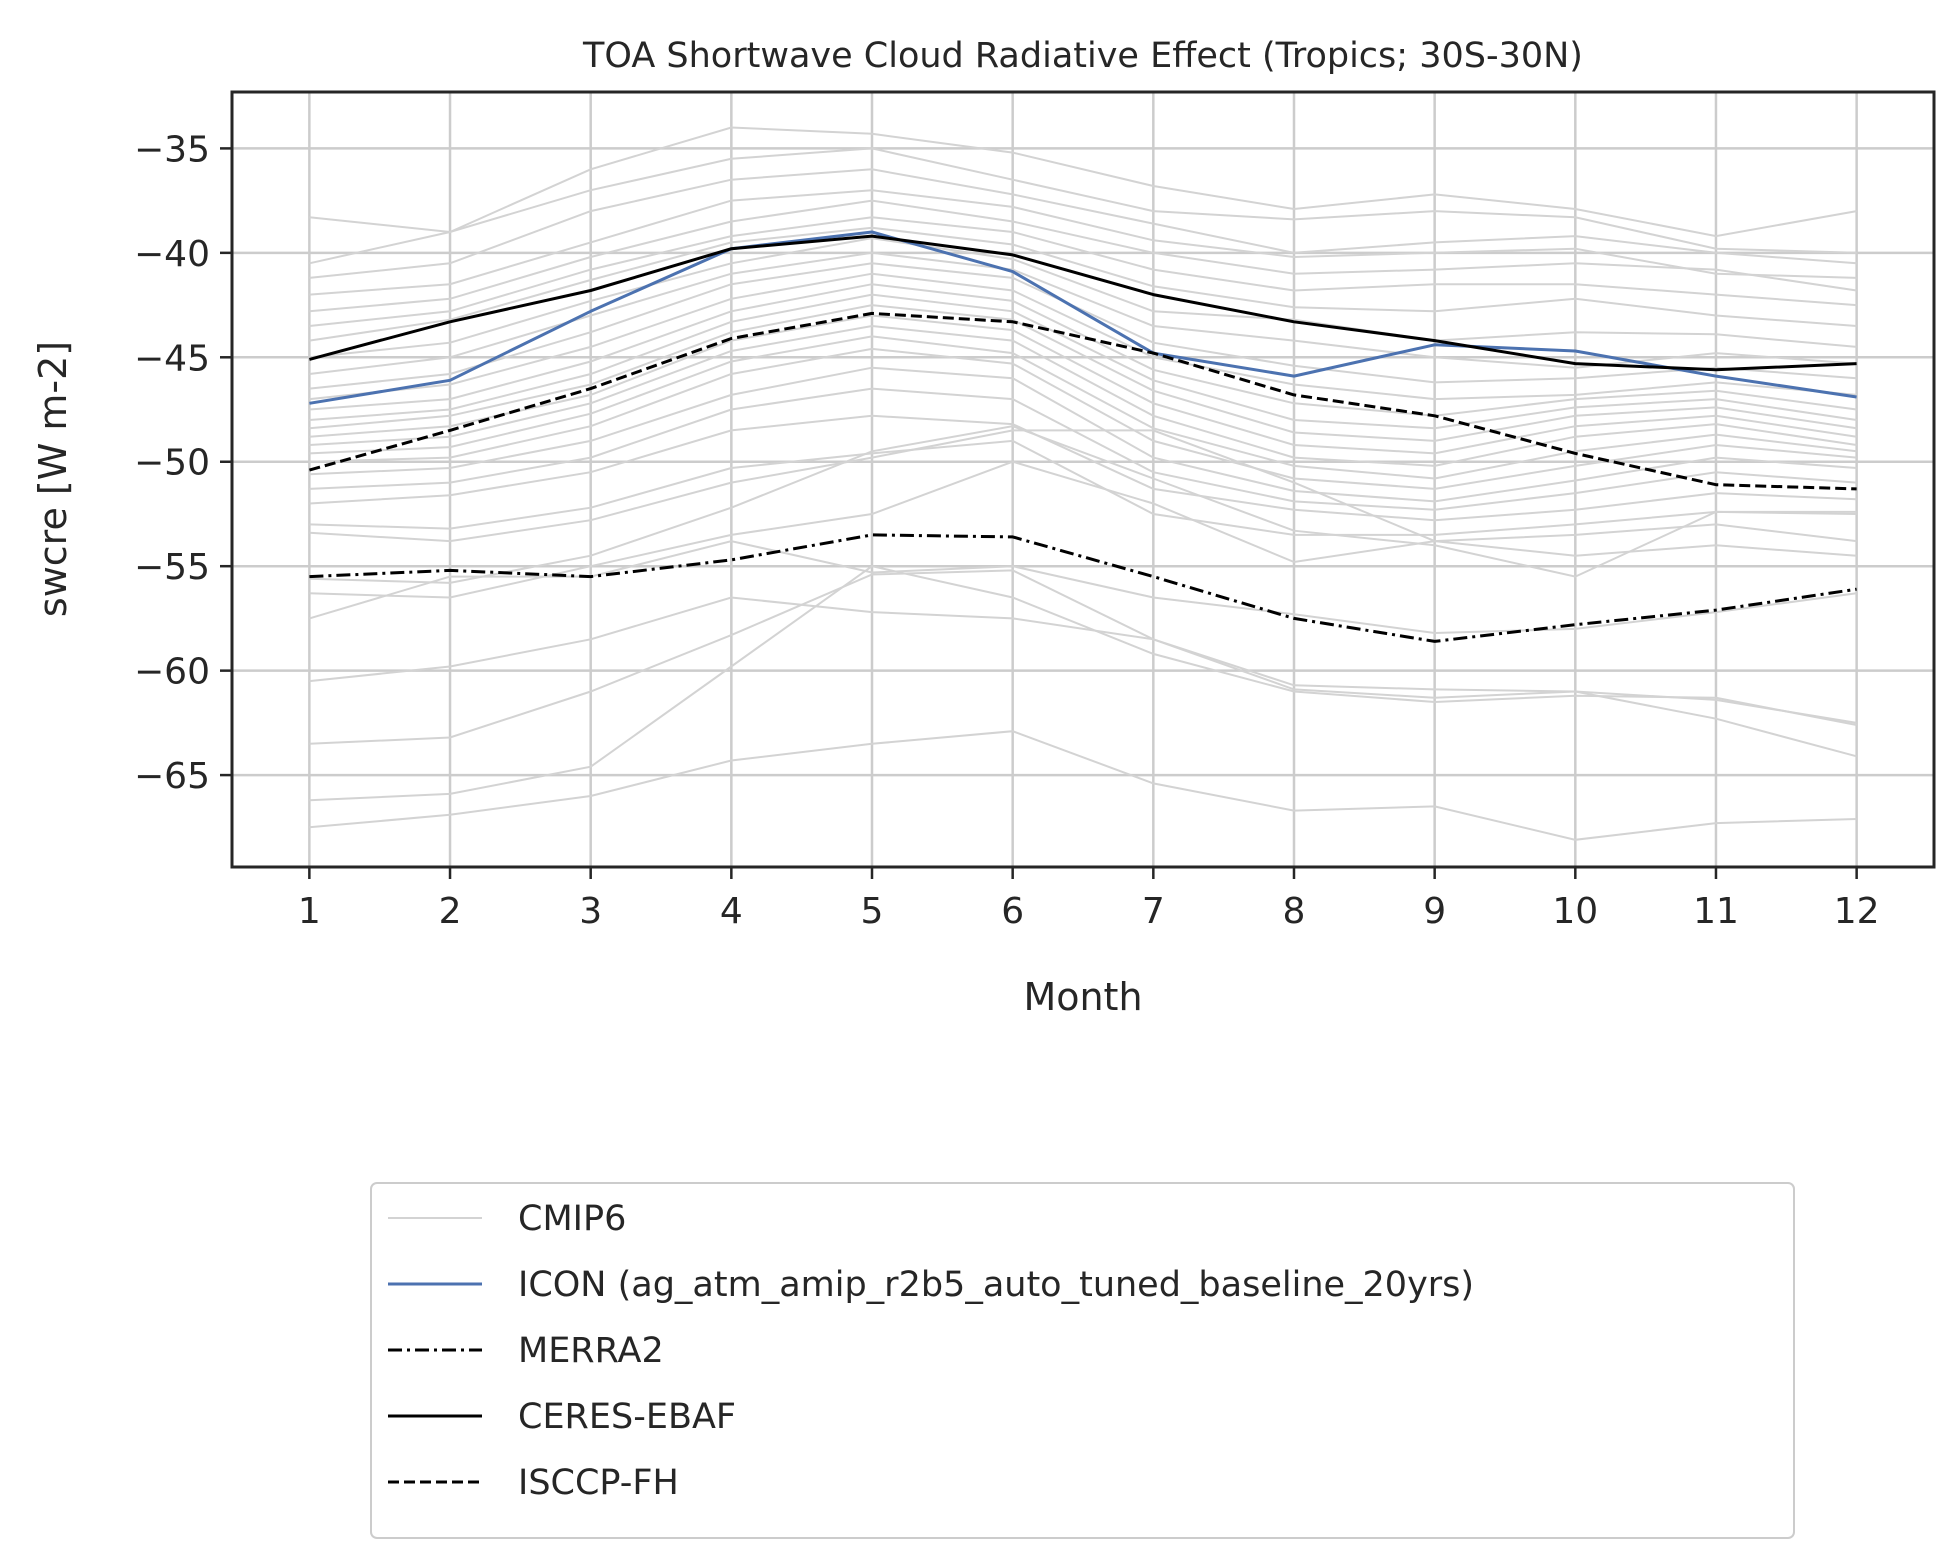  What do you see at coordinates (172, 149) in the screenshot?
I see `y-tick-label: −35` at bounding box center [172, 149].